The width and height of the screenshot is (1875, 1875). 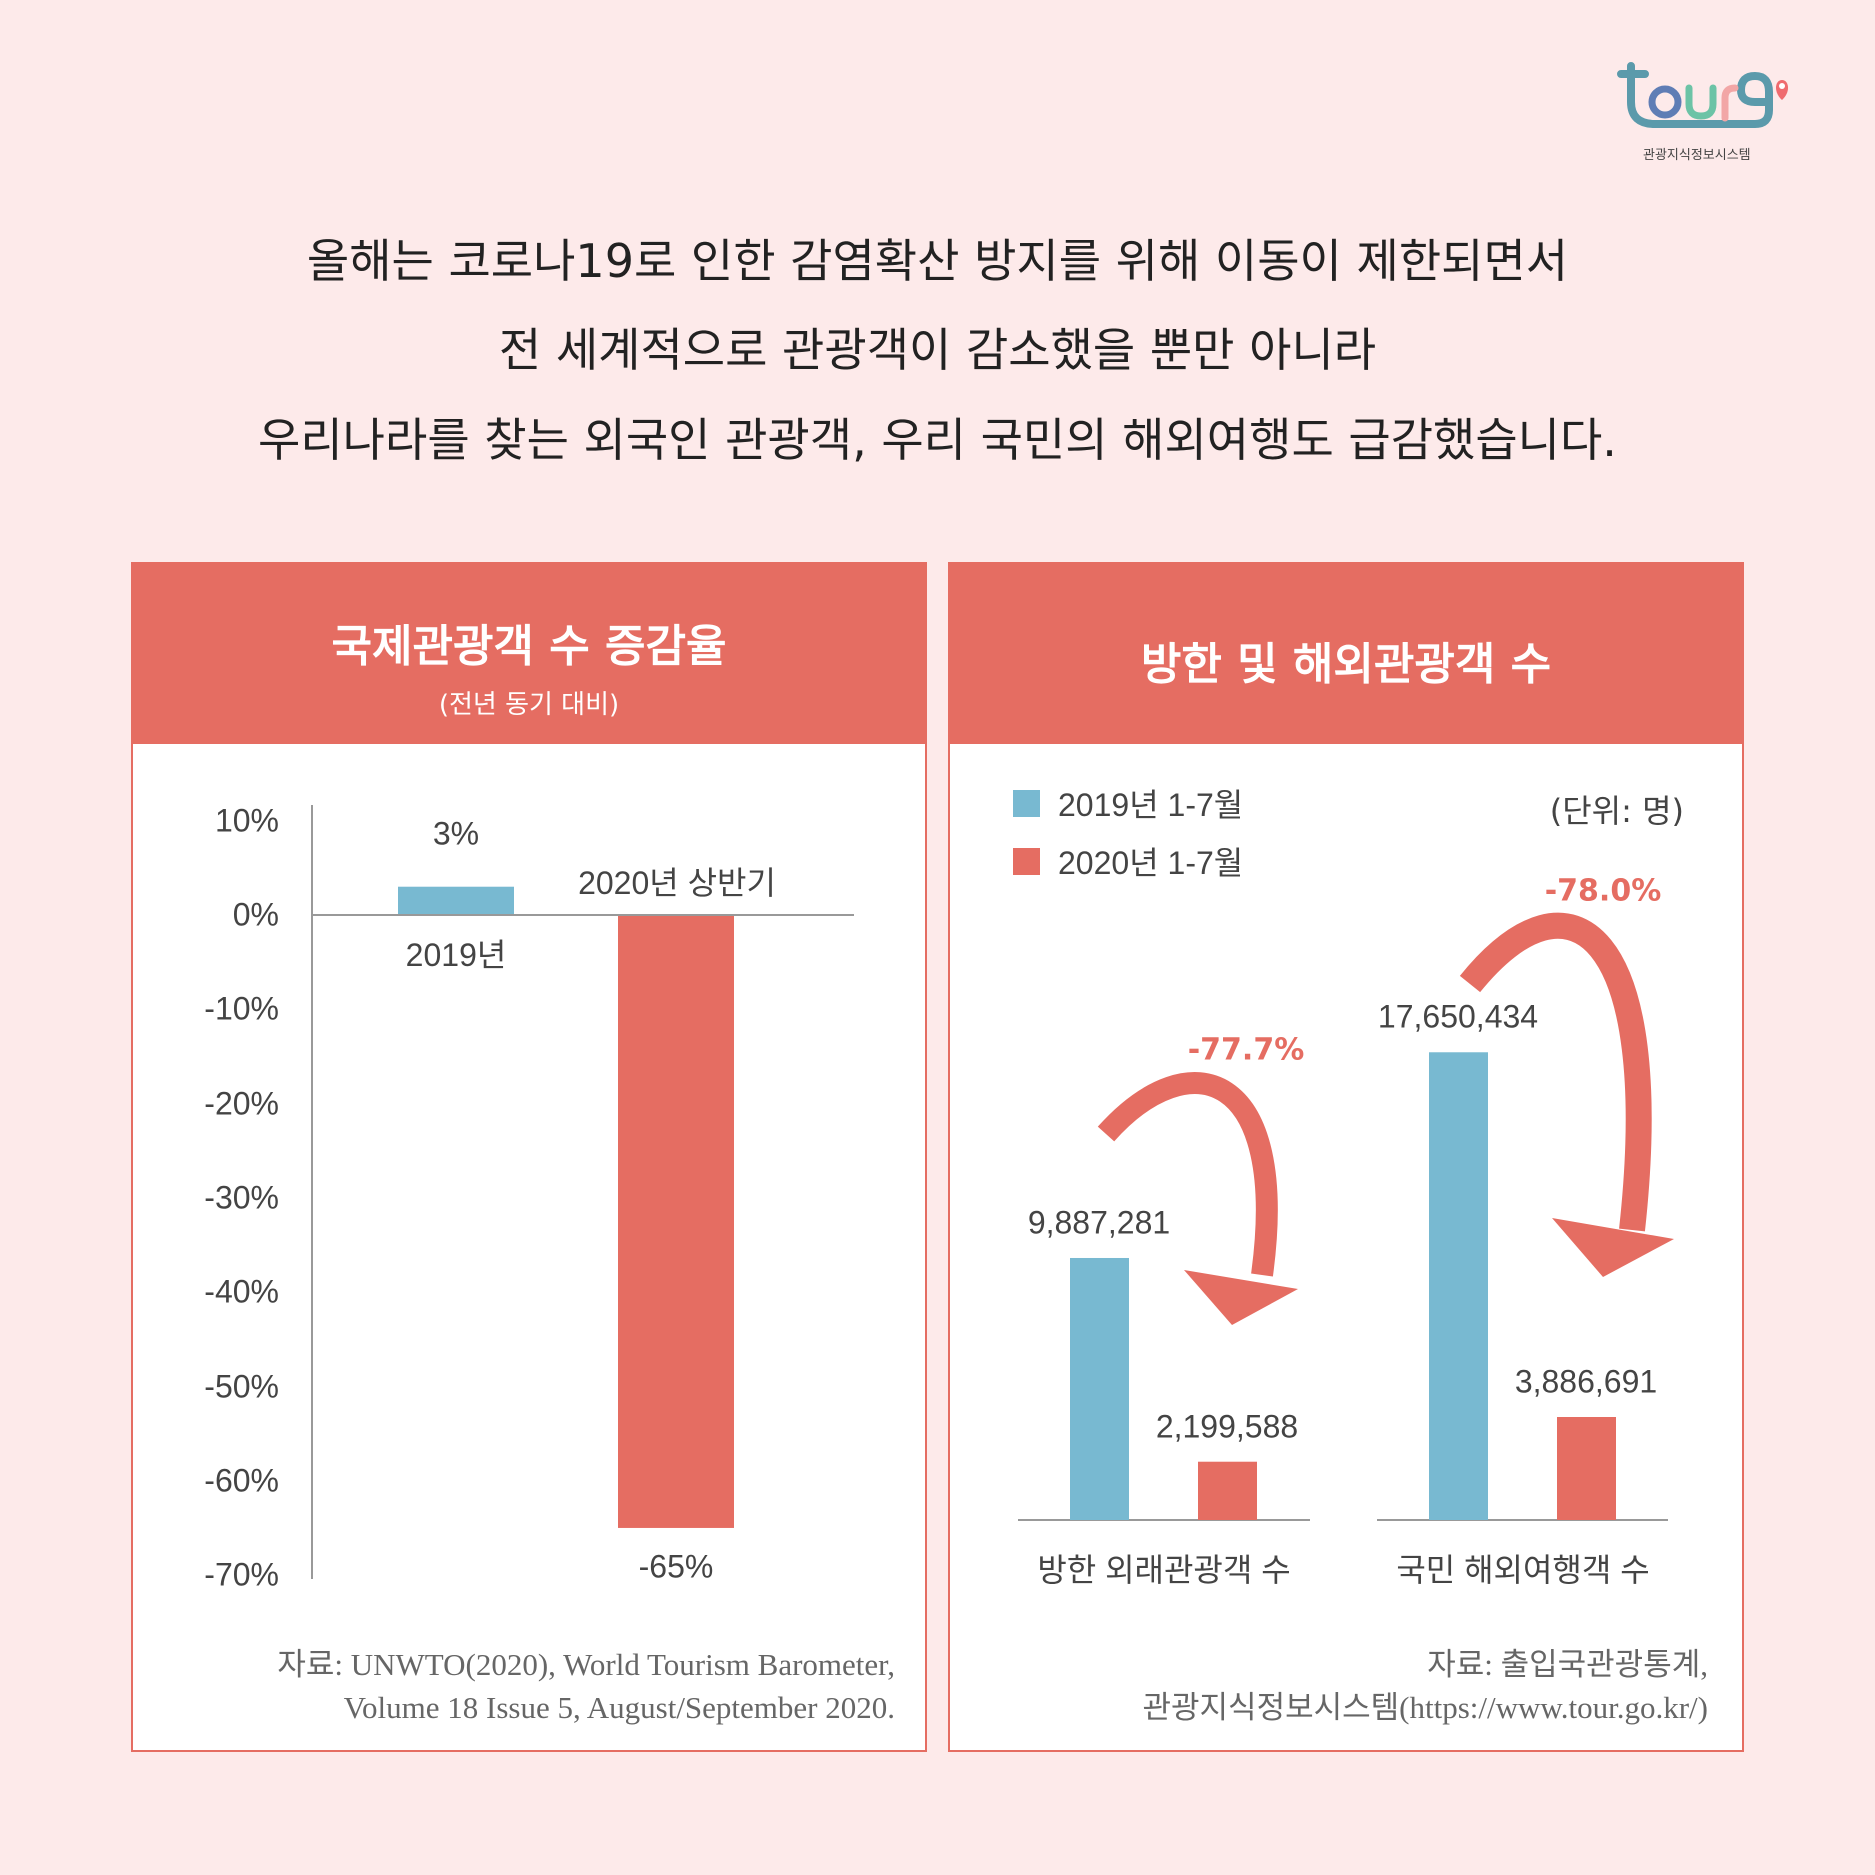 What do you see at coordinates (1151, 805) in the screenshot?
I see `legend-label: 2019년 1-7월` at bounding box center [1151, 805].